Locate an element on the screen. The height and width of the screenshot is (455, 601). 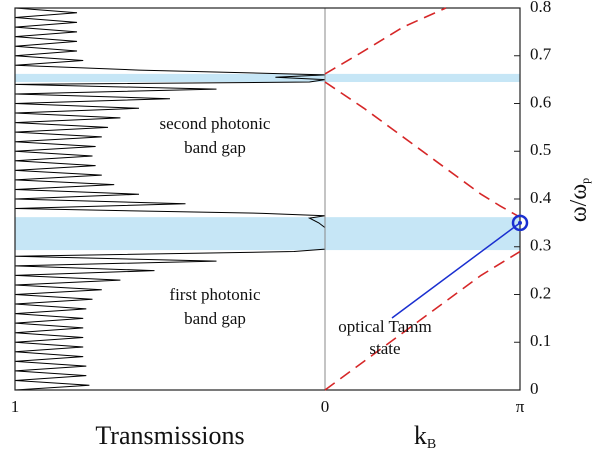
annotation: first photonic is located at coordinates (215, 294).